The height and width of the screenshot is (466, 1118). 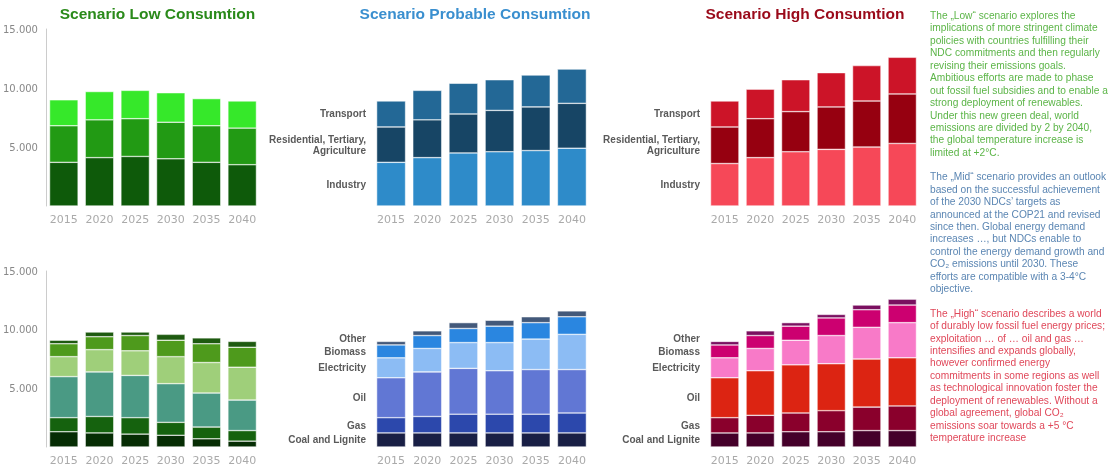 I want to click on chart-title: Scenario Low Consumtion, so click(x=157, y=13).